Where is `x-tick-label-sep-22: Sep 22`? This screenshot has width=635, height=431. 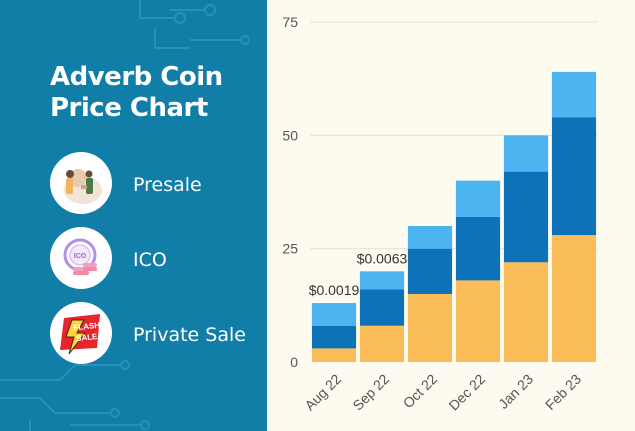 x-tick-label-sep-22: Sep 22 is located at coordinates (370, 392).